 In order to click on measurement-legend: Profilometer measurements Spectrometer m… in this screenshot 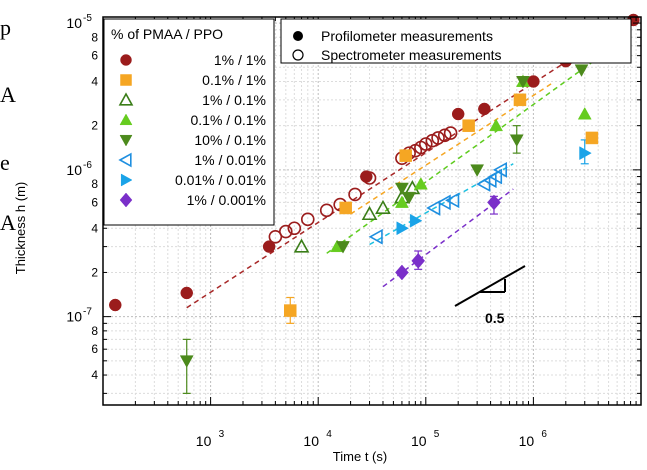, I will do `click(456, 41)`.